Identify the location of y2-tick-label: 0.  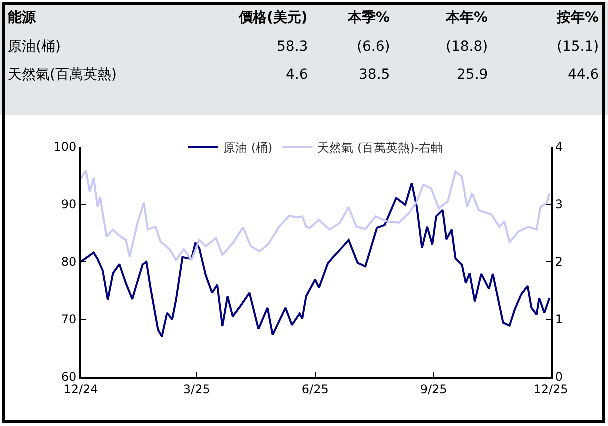
(559, 377).